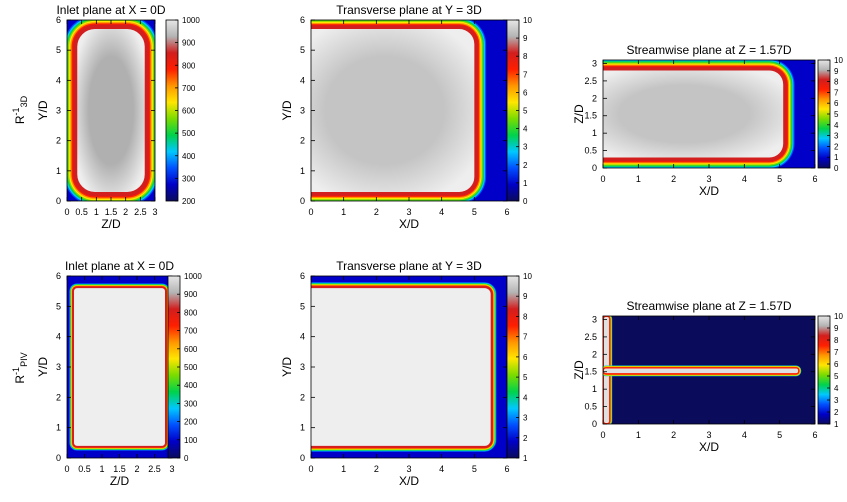 The height and width of the screenshot is (502, 847). I want to click on y-tick-label: 6, so click(58, 20).